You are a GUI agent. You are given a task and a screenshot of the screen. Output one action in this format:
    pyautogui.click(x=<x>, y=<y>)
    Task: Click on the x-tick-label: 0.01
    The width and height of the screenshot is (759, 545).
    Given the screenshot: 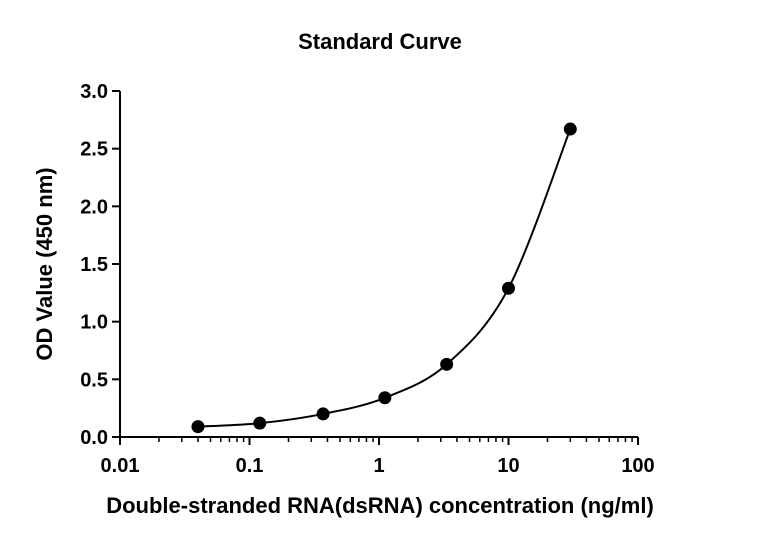 What is the action you would take?
    pyautogui.click(x=120, y=466)
    